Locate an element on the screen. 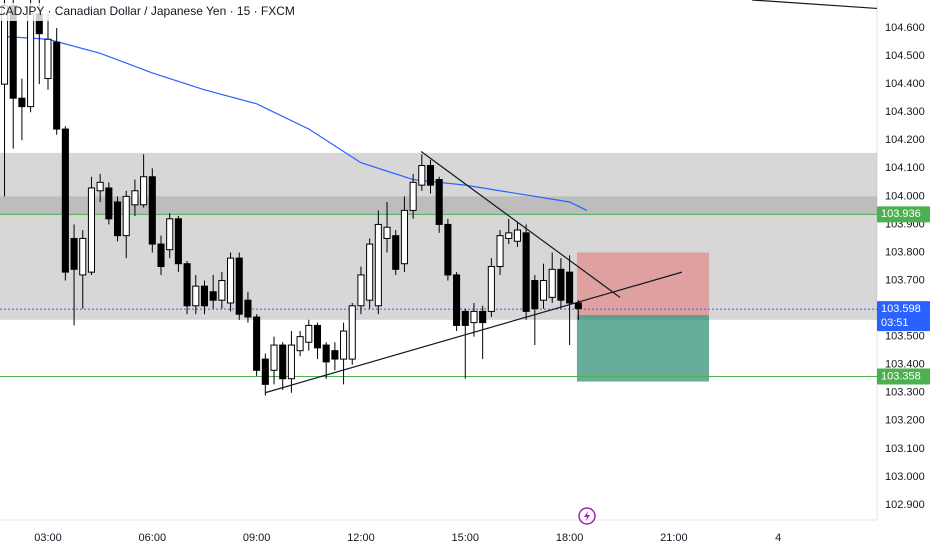 The width and height of the screenshot is (932, 550). y-tick-label: 103.200 is located at coordinates (905, 421).